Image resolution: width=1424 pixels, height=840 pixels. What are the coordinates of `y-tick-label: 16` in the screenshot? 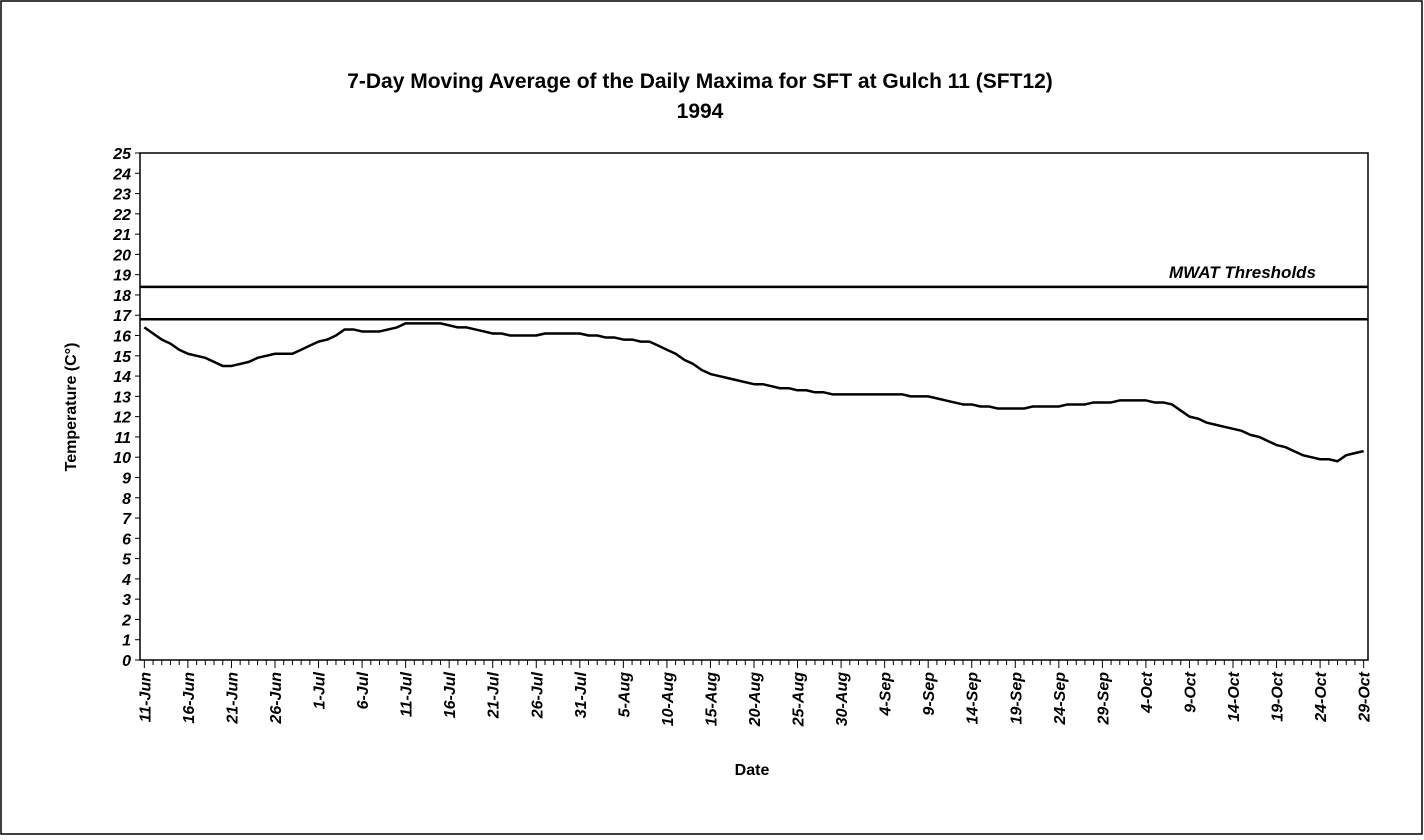 It's located at (122, 337).